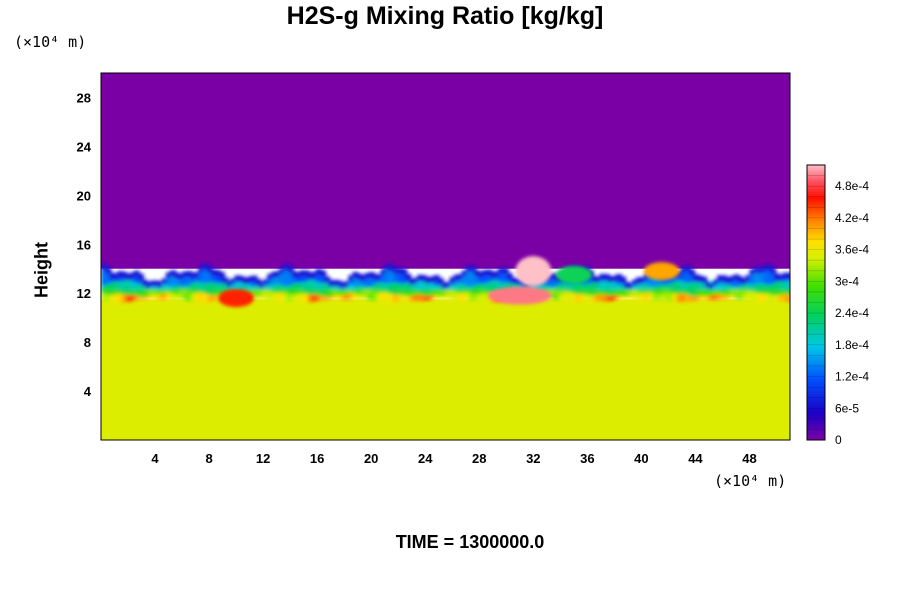 Image resolution: width=900 pixels, height=600 pixels. Describe the element at coordinates (838, 440) in the screenshot. I see `colorbar-tick-label: 0` at that location.